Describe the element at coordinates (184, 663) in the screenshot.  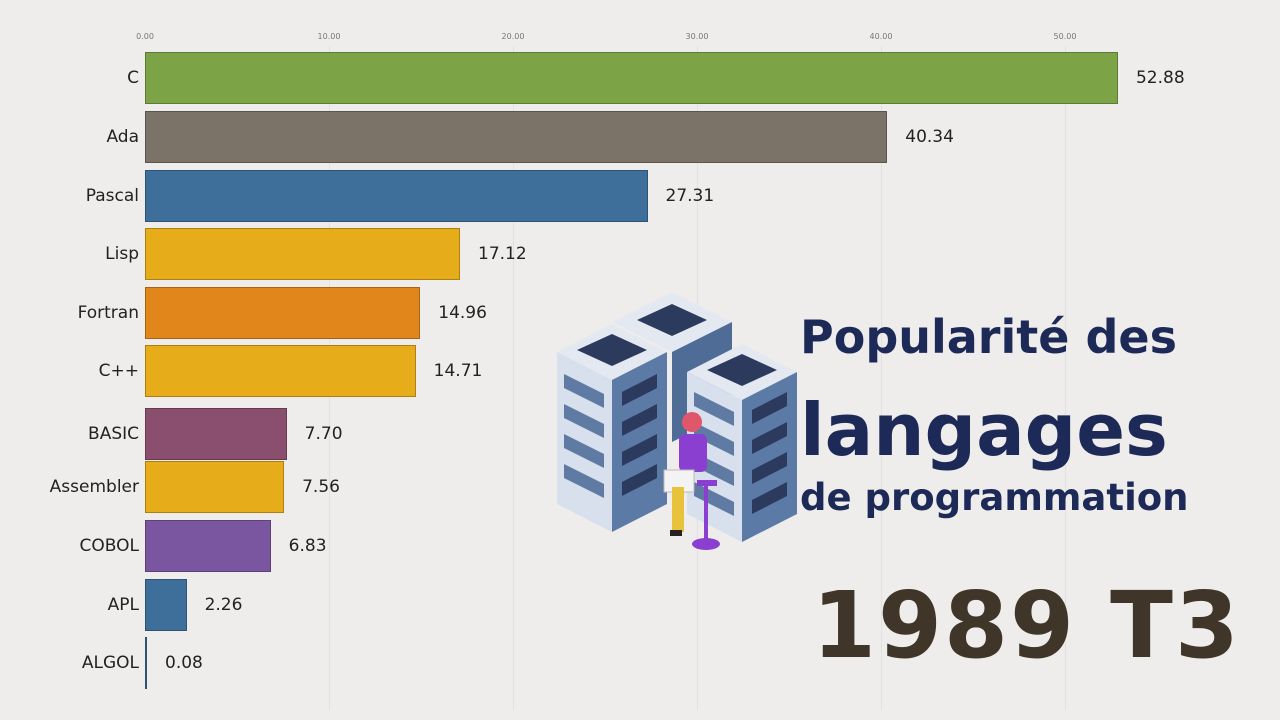
I see `bar-value: 0.08` at that location.